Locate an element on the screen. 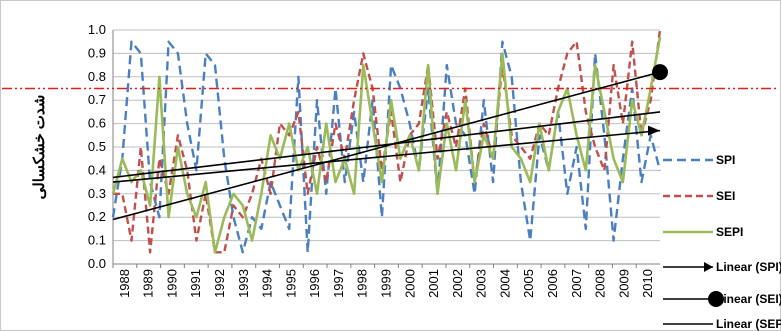 This screenshot has height=331, width=781. trendline-linear-sep is located at coordinates (386, 145).